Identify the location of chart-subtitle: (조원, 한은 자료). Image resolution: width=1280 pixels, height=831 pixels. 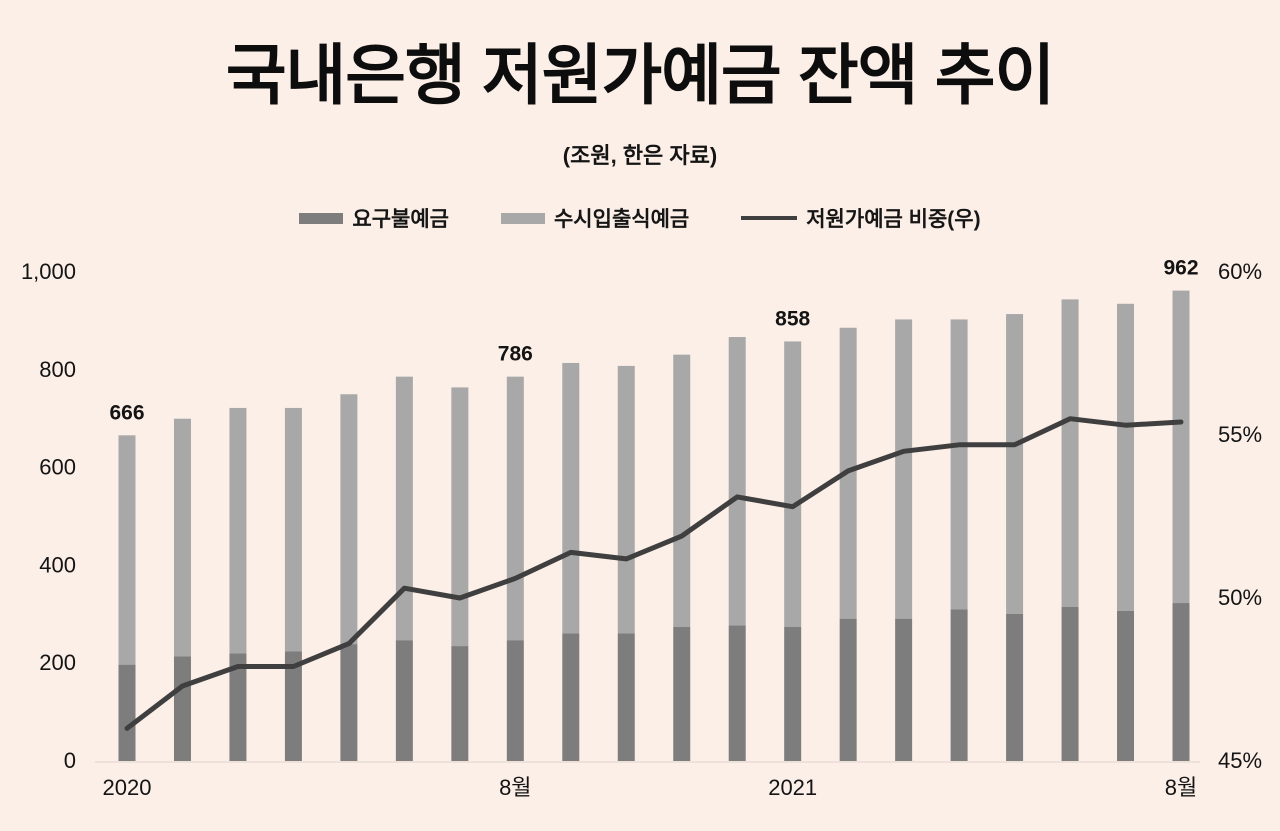
(640, 155).